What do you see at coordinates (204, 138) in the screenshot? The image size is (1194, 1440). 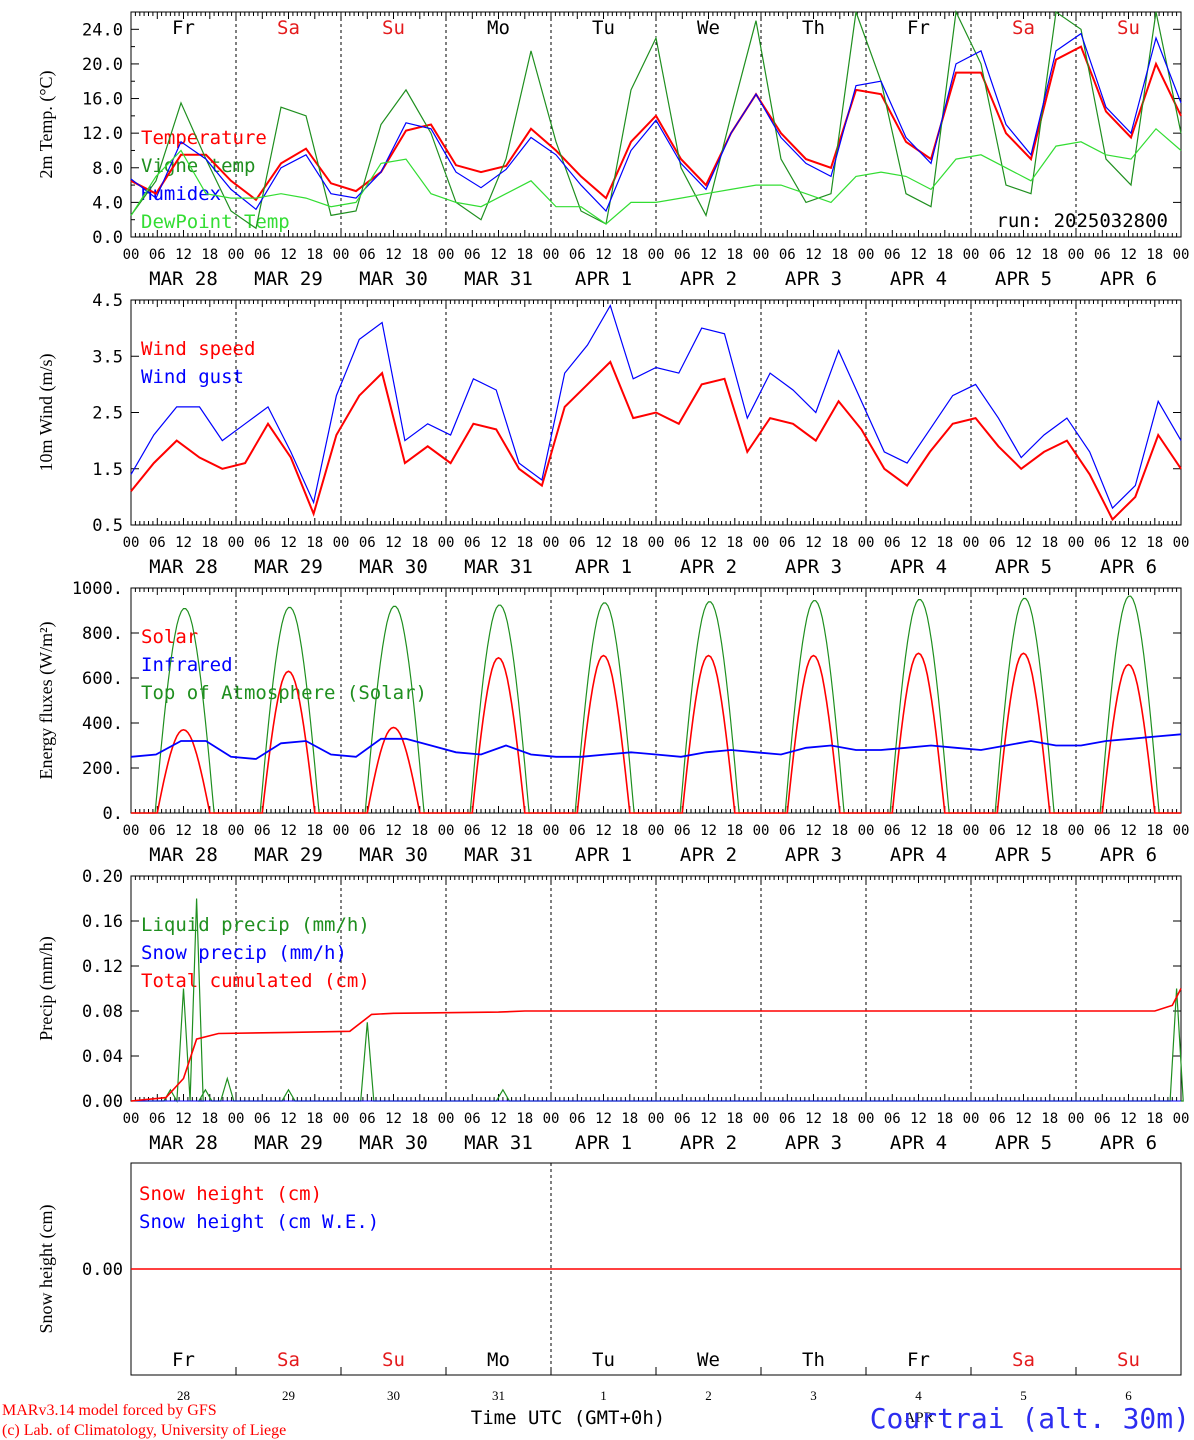 I see `legend-entry: Temperature` at bounding box center [204, 138].